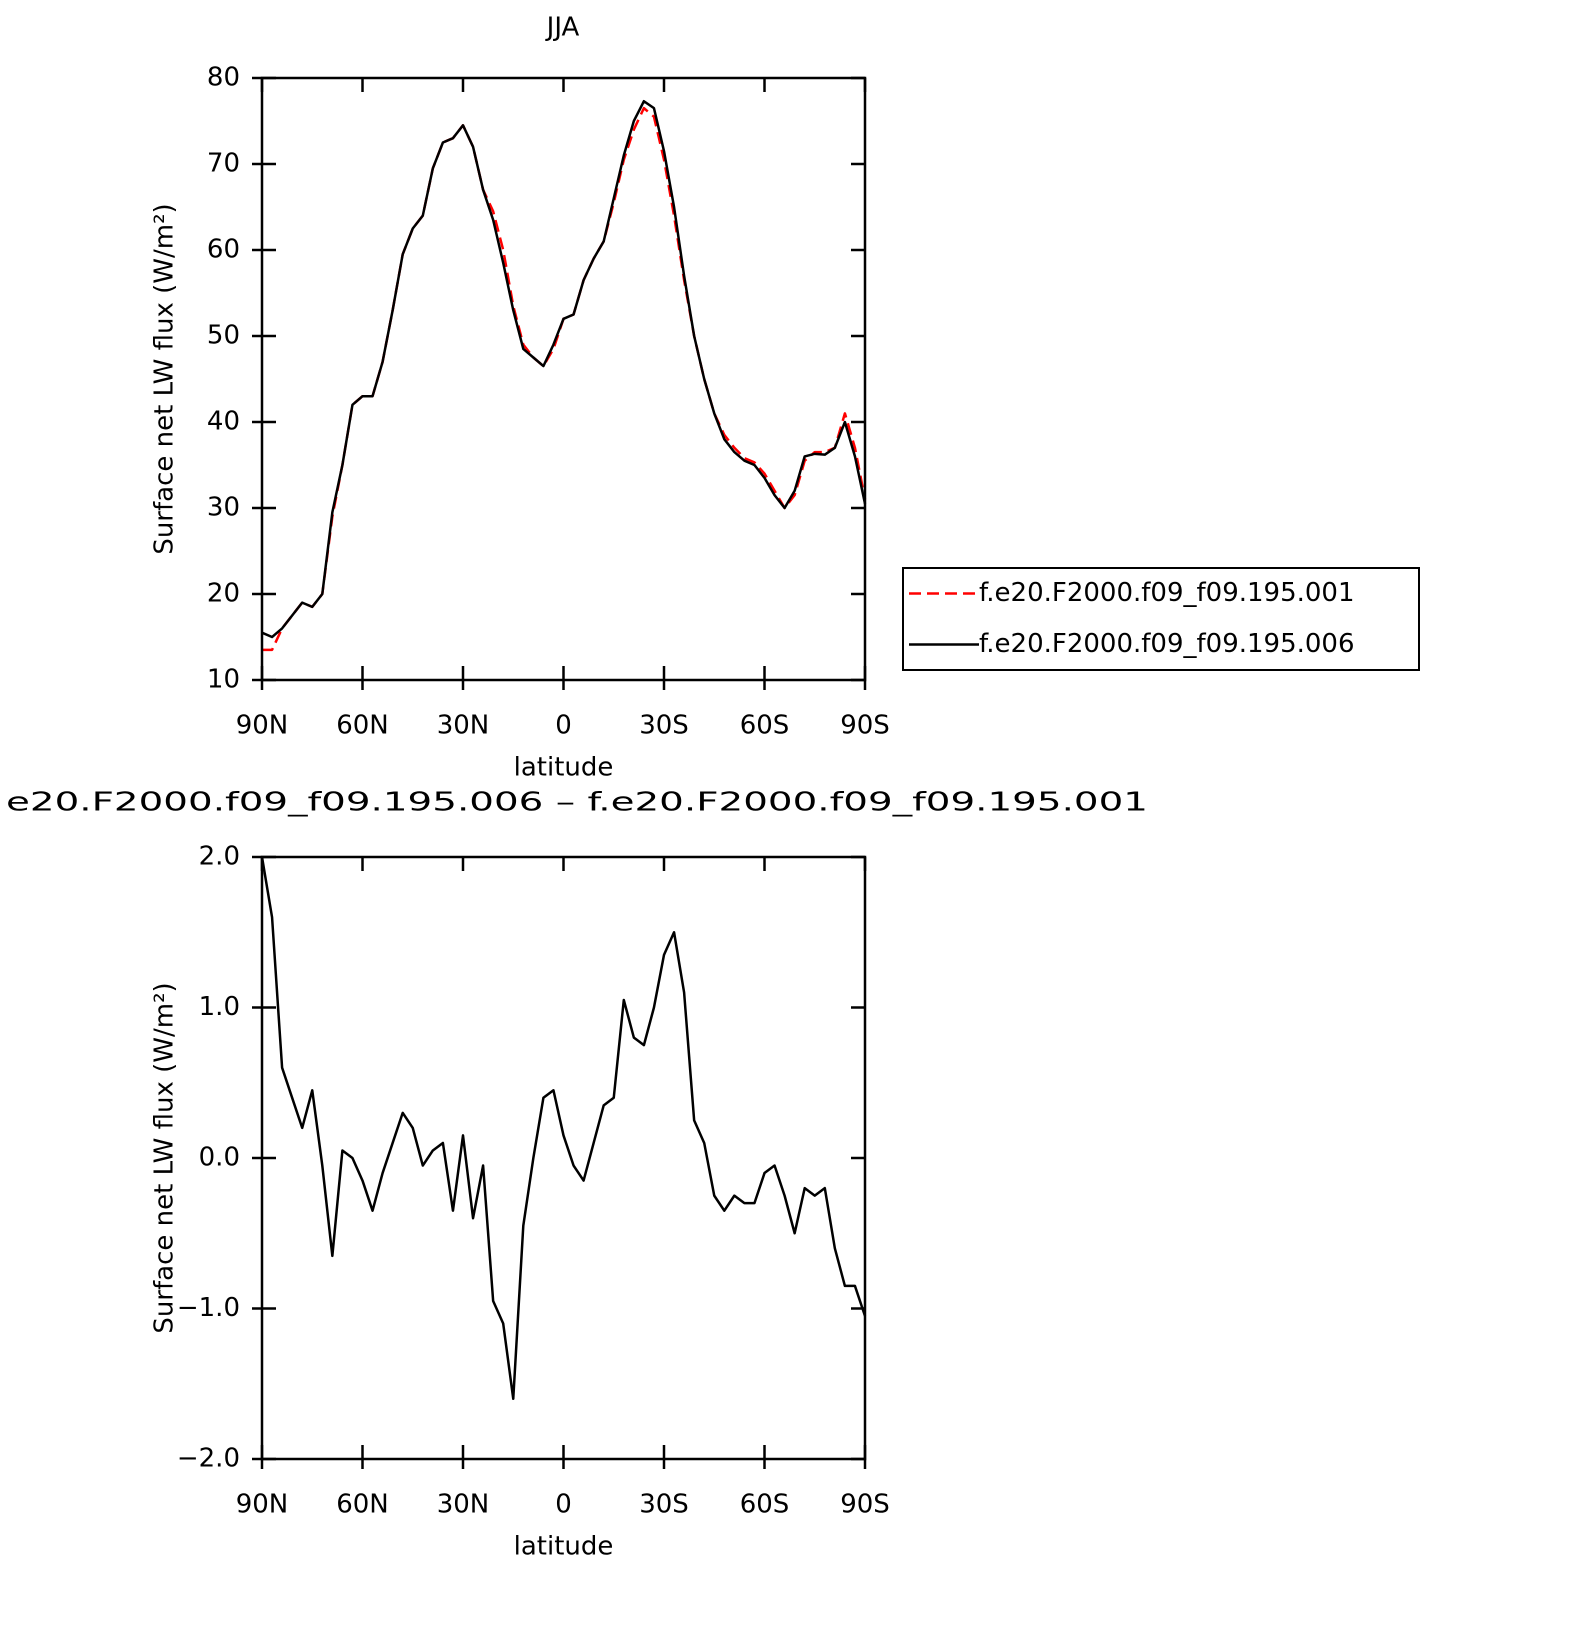 This screenshot has height=1635, width=1588. What do you see at coordinates (219, 1007) in the screenshot?
I see `y-tick-label: 1.0` at bounding box center [219, 1007].